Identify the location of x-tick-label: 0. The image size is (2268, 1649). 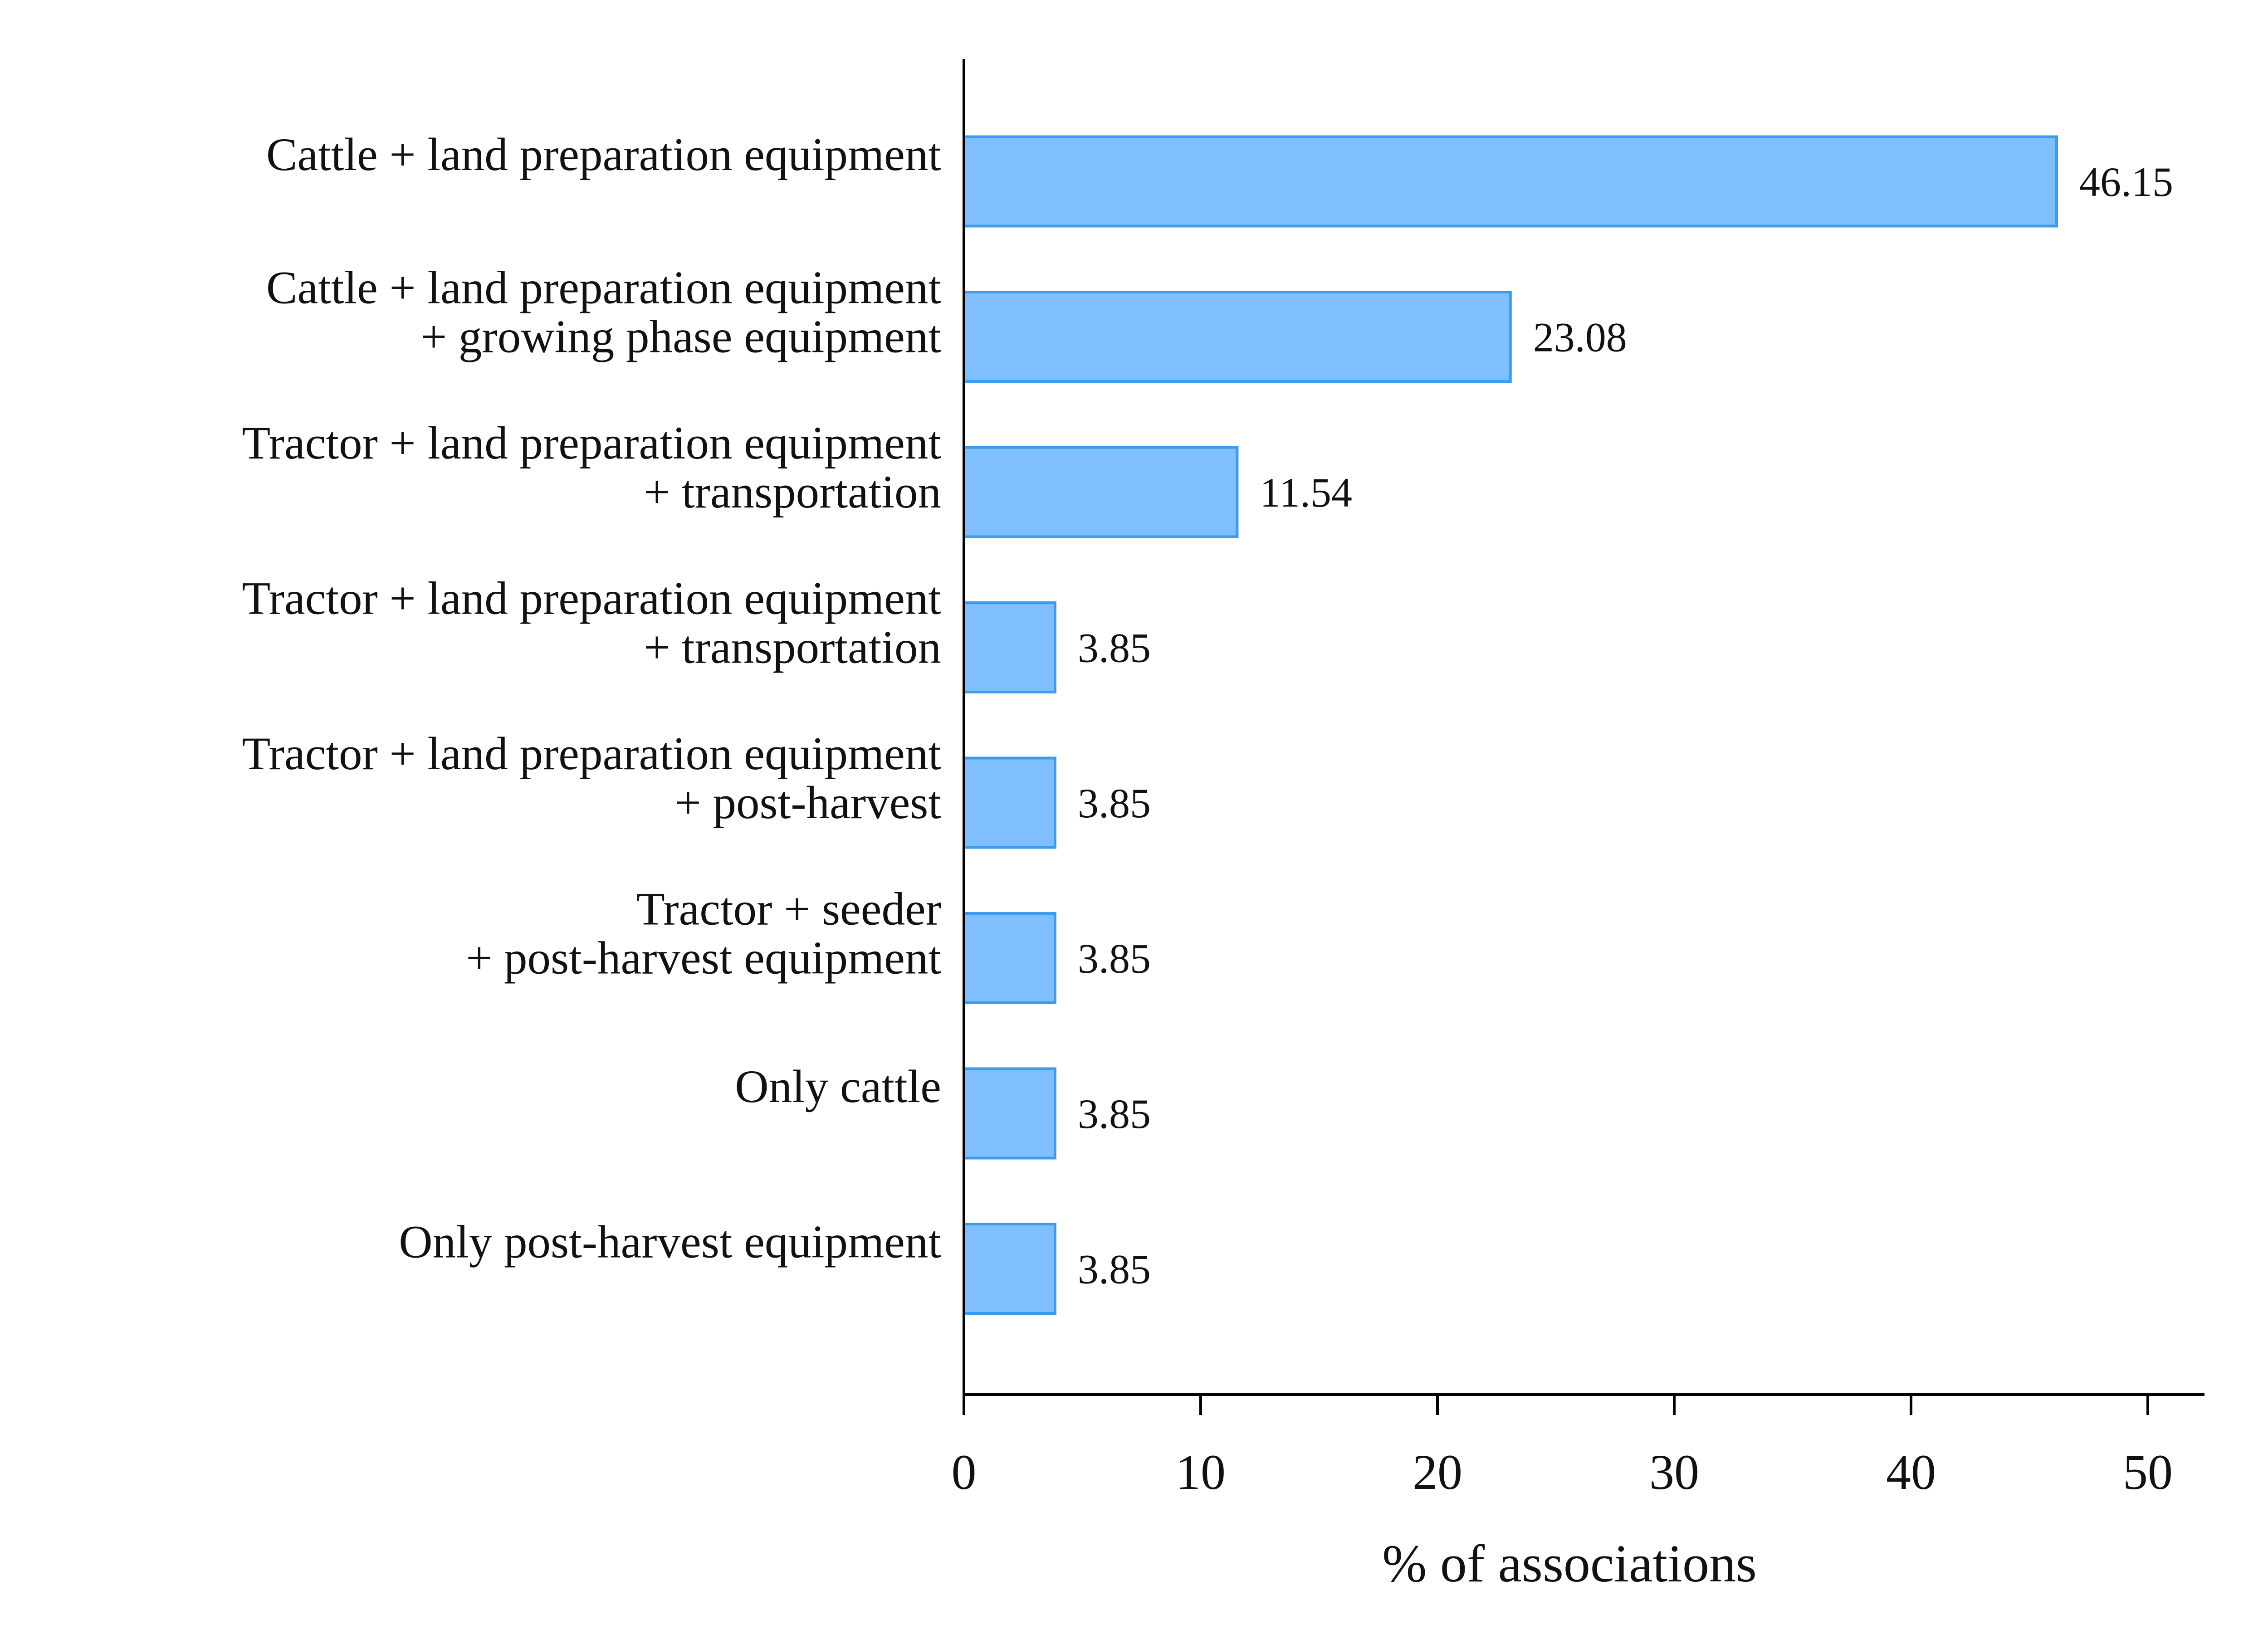
(965, 1472).